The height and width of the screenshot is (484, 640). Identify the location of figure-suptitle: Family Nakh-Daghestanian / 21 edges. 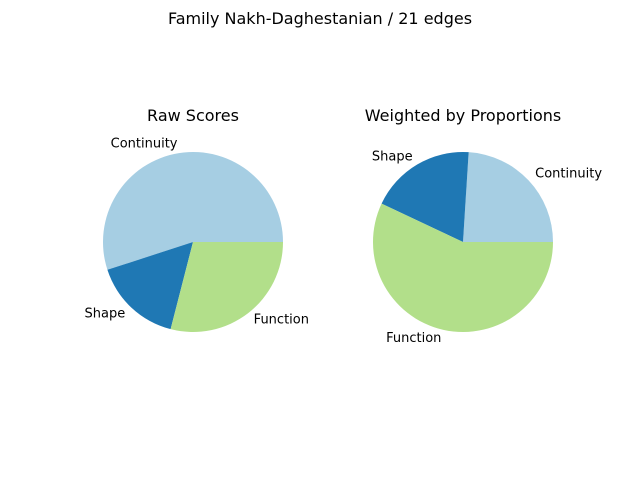
(320, 18).